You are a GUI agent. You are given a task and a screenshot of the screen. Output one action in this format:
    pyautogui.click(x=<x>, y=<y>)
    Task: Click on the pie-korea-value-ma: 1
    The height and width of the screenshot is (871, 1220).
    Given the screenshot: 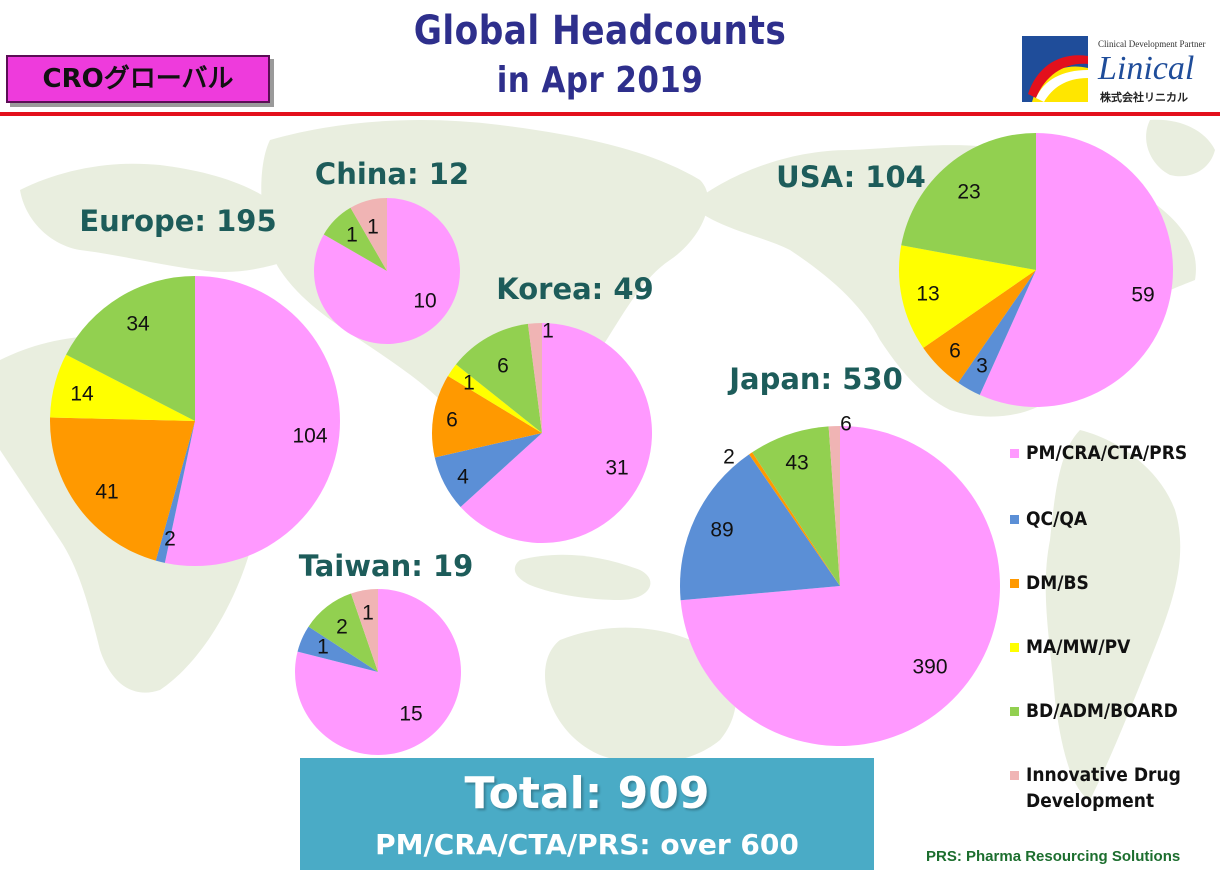 What is the action you would take?
    pyautogui.click(x=469, y=383)
    